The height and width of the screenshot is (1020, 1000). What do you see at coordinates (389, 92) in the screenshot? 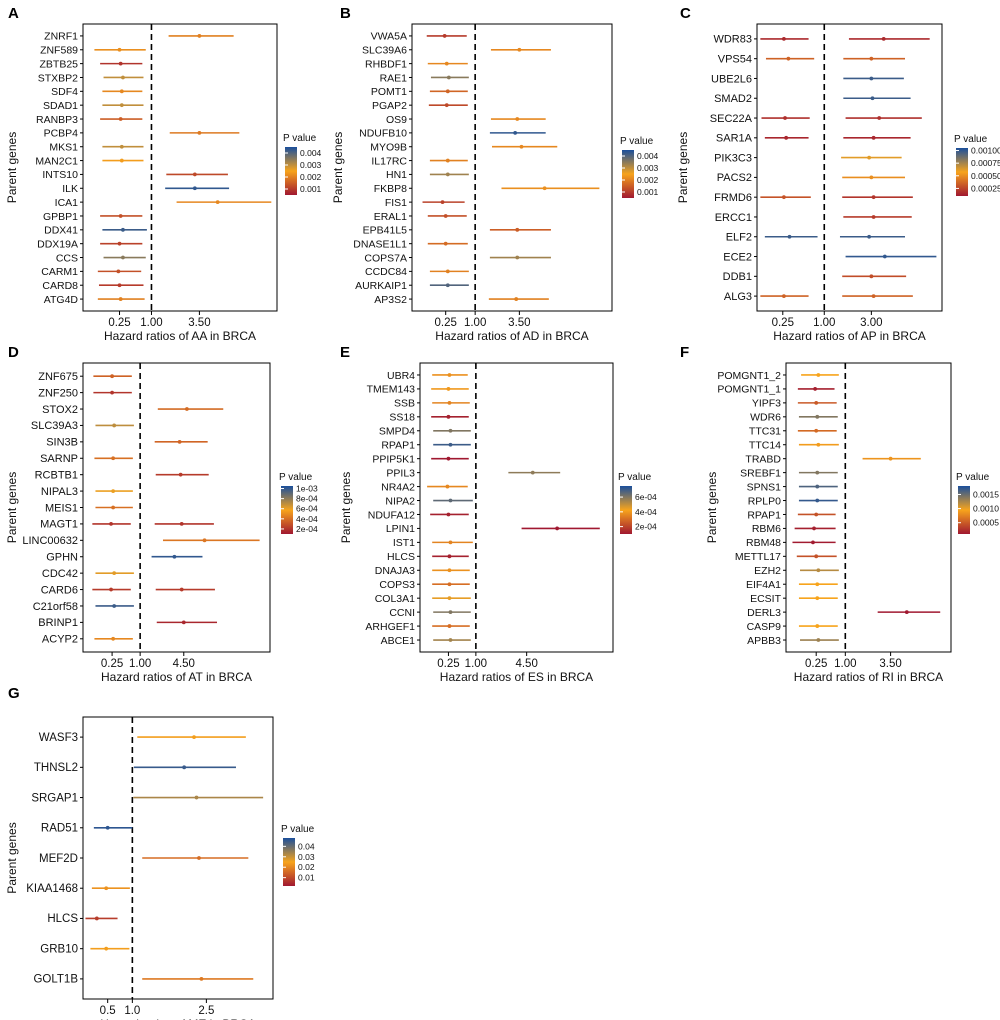
I see `gene-label: POMT1` at bounding box center [389, 92].